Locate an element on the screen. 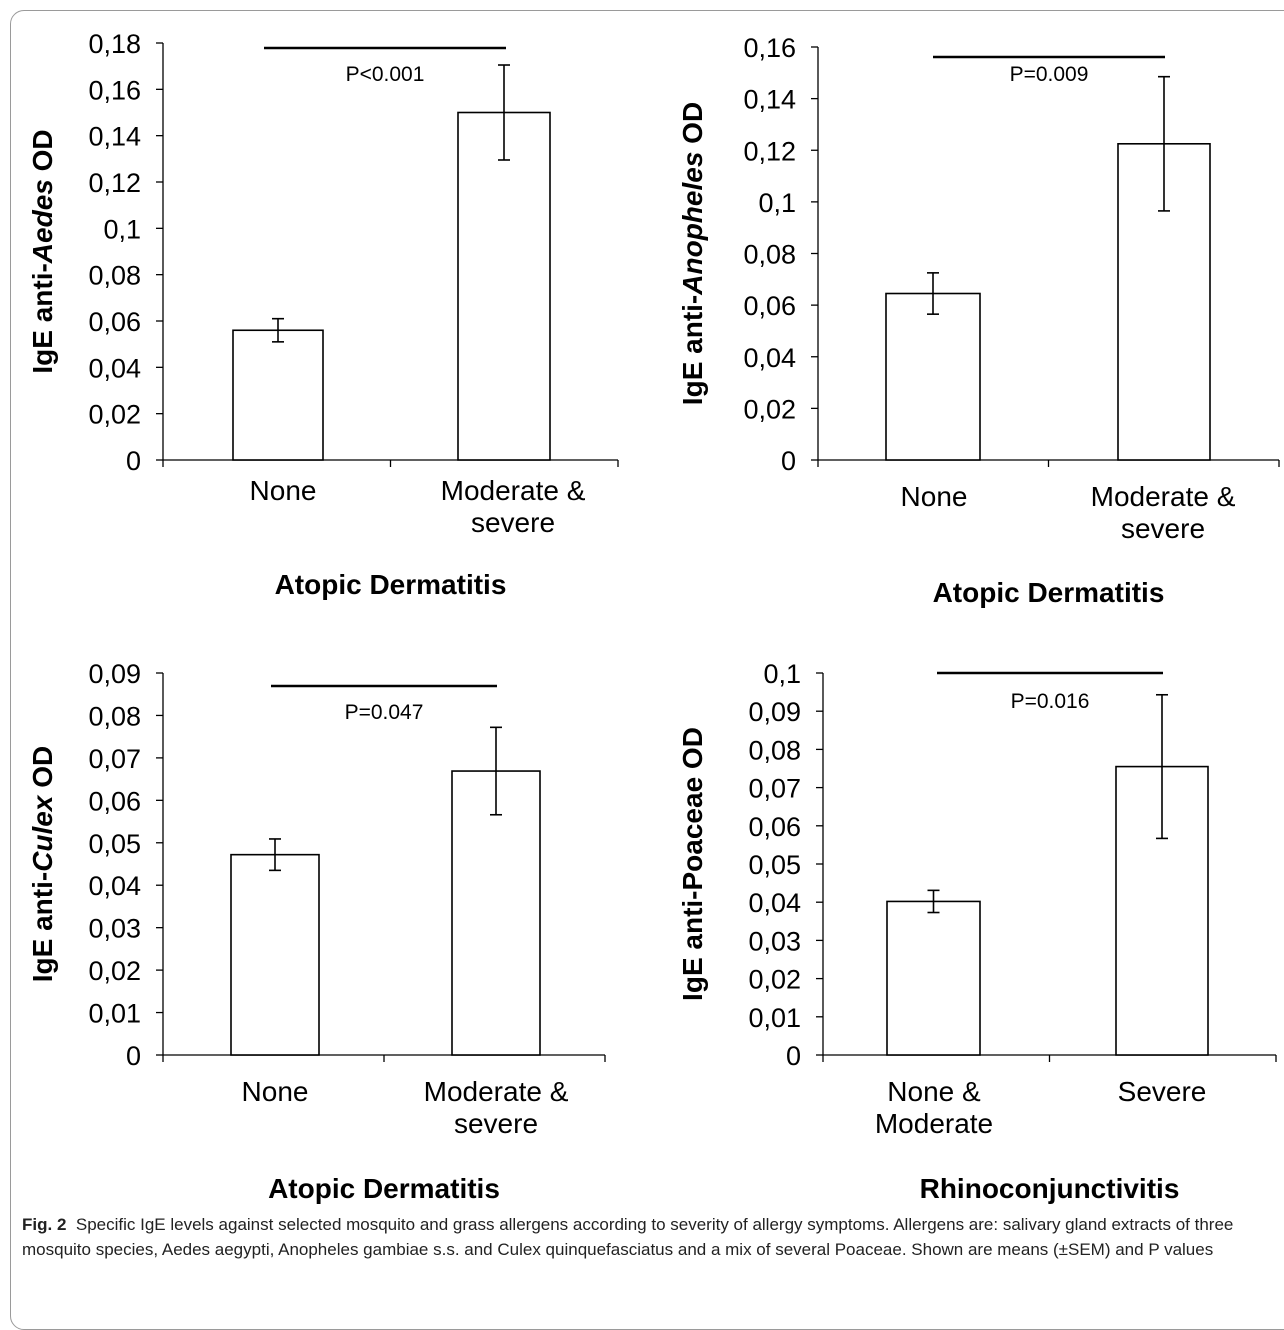 The width and height of the screenshot is (1284, 1330). y-axis-label: IgE anti-Anopheles OD is located at coordinates (692, 253).